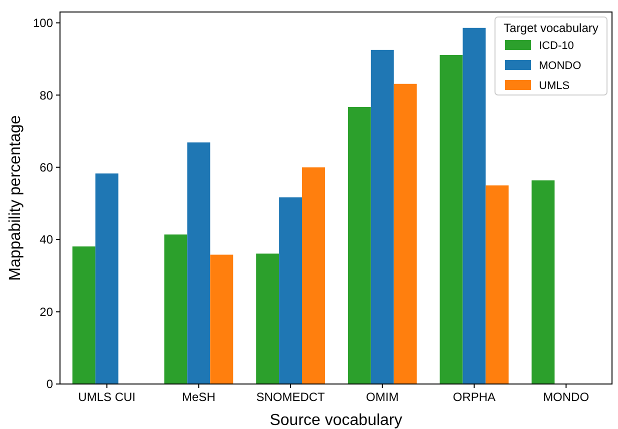  Describe the element at coordinates (336, 420) in the screenshot. I see `x-axis-title: Source vocabulary` at that location.